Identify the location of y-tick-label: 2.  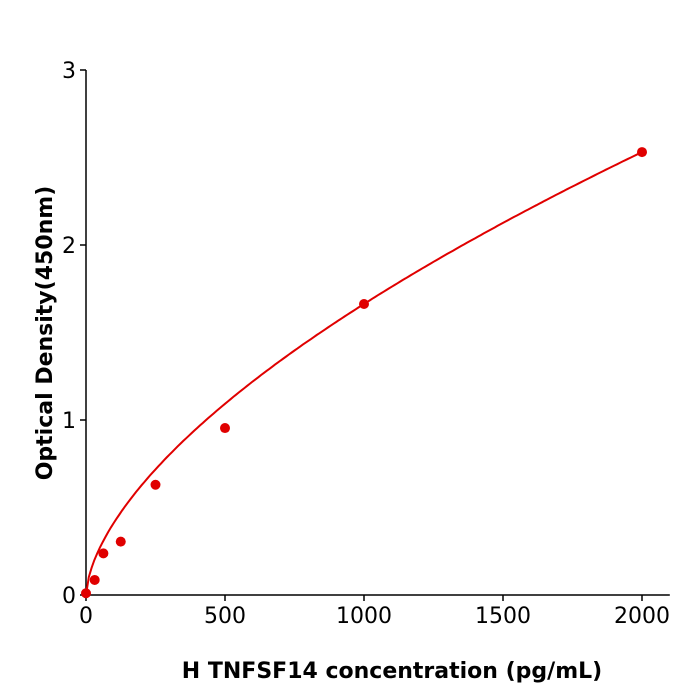
(69, 246).